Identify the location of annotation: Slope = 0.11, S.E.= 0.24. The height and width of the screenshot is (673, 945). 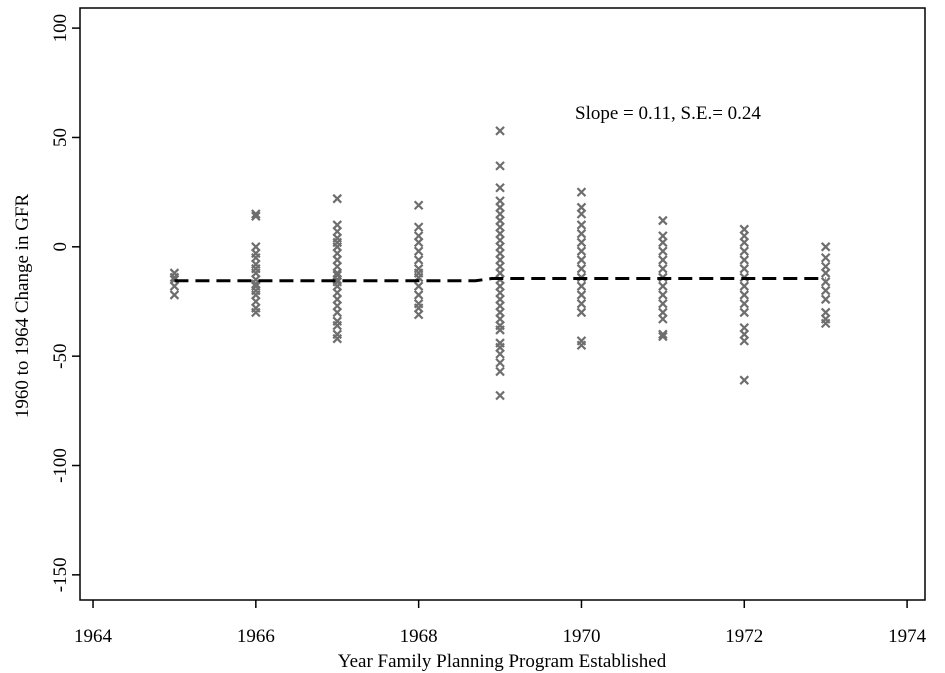
(668, 113).